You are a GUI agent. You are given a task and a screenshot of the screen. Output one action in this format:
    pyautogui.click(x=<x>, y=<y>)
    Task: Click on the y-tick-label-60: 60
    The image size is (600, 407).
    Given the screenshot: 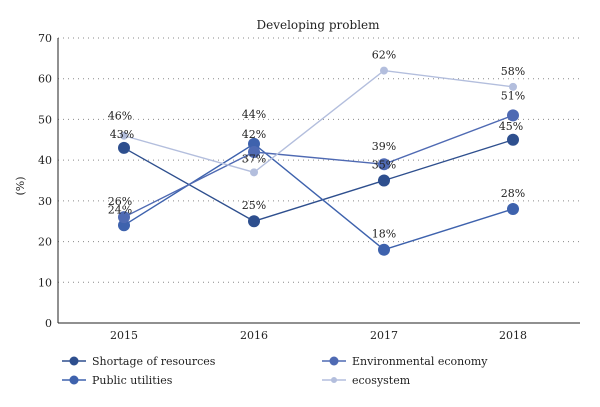 What is the action you would take?
    pyautogui.click(x=45, y=79)
    